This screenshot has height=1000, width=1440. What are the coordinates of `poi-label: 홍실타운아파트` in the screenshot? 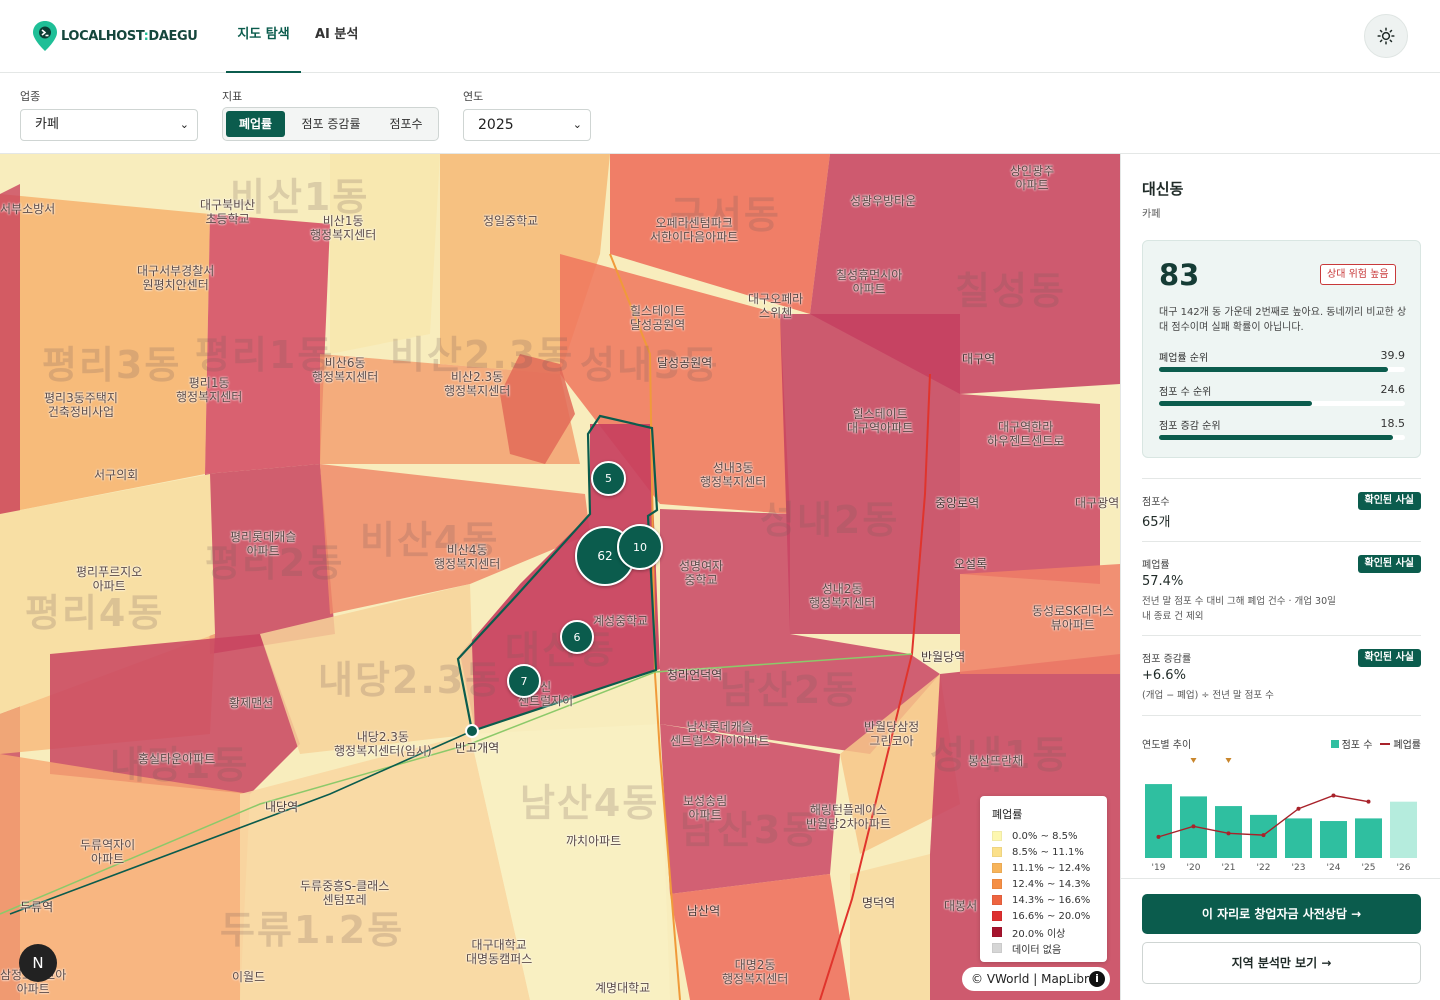 It's located at (177, 759).